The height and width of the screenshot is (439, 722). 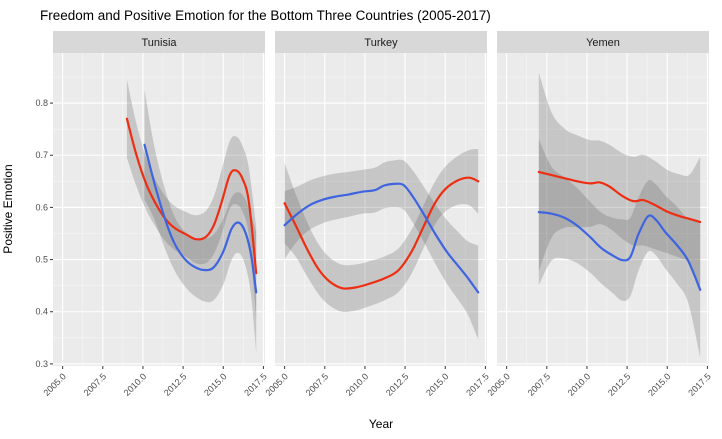 I want to click on y-tick-label: 0.3, so click(x=41, y=364).